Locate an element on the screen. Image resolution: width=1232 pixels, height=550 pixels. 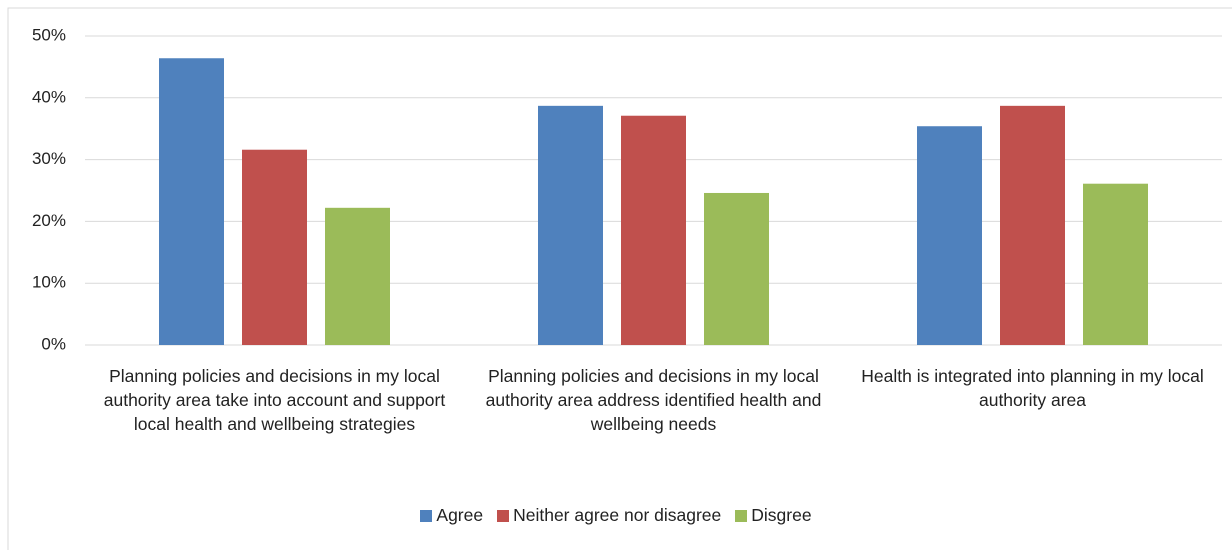
y-tick-label: 30% is located at coordinates (49, 158).